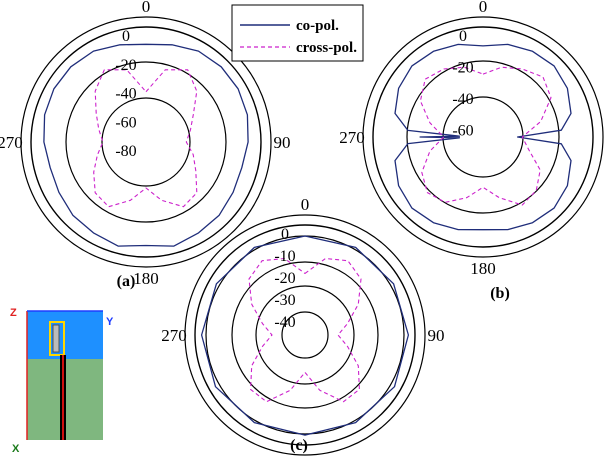 Image resolution: width=606 pixels, height=458 pixels. I want to click on legend-co-label: co-pol., so click(317, 26).